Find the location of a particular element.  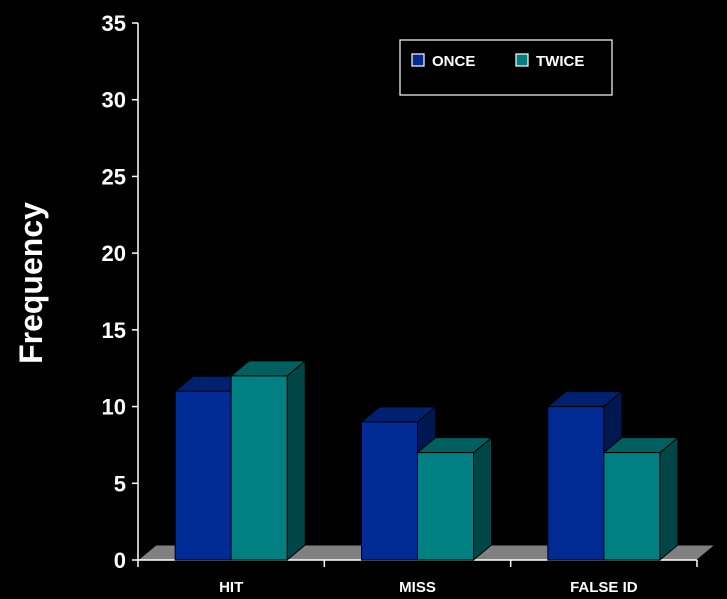

y-tick-label: 15 is located at coordinates (114, 330).